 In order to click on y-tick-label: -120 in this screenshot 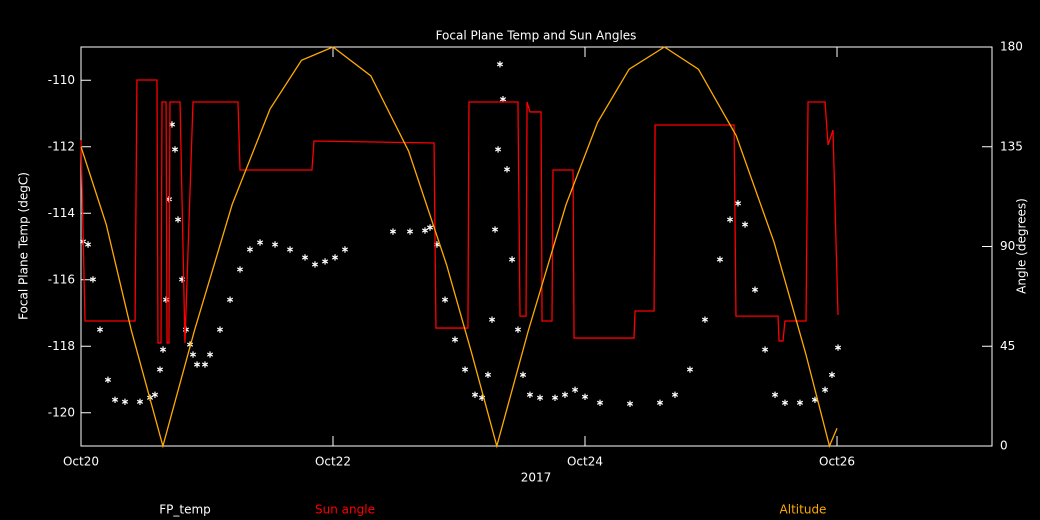, I will do `click(61, 412)`.